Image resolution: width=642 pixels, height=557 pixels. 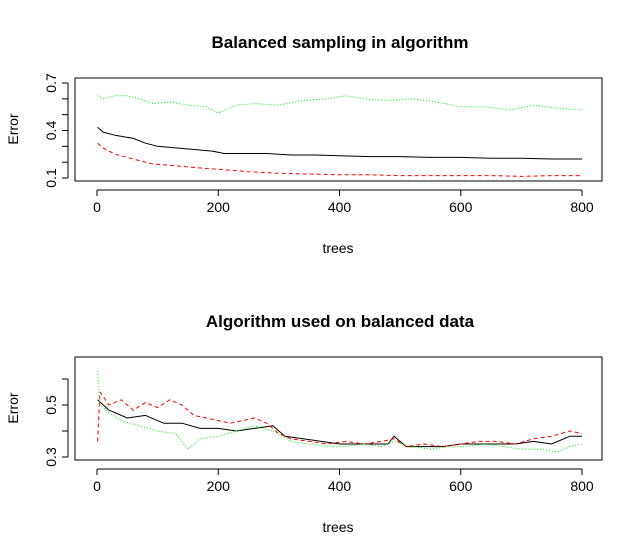 I want to click on panel-1-x-axis: 0 200 400 600 800, so click(x=343, y=202).